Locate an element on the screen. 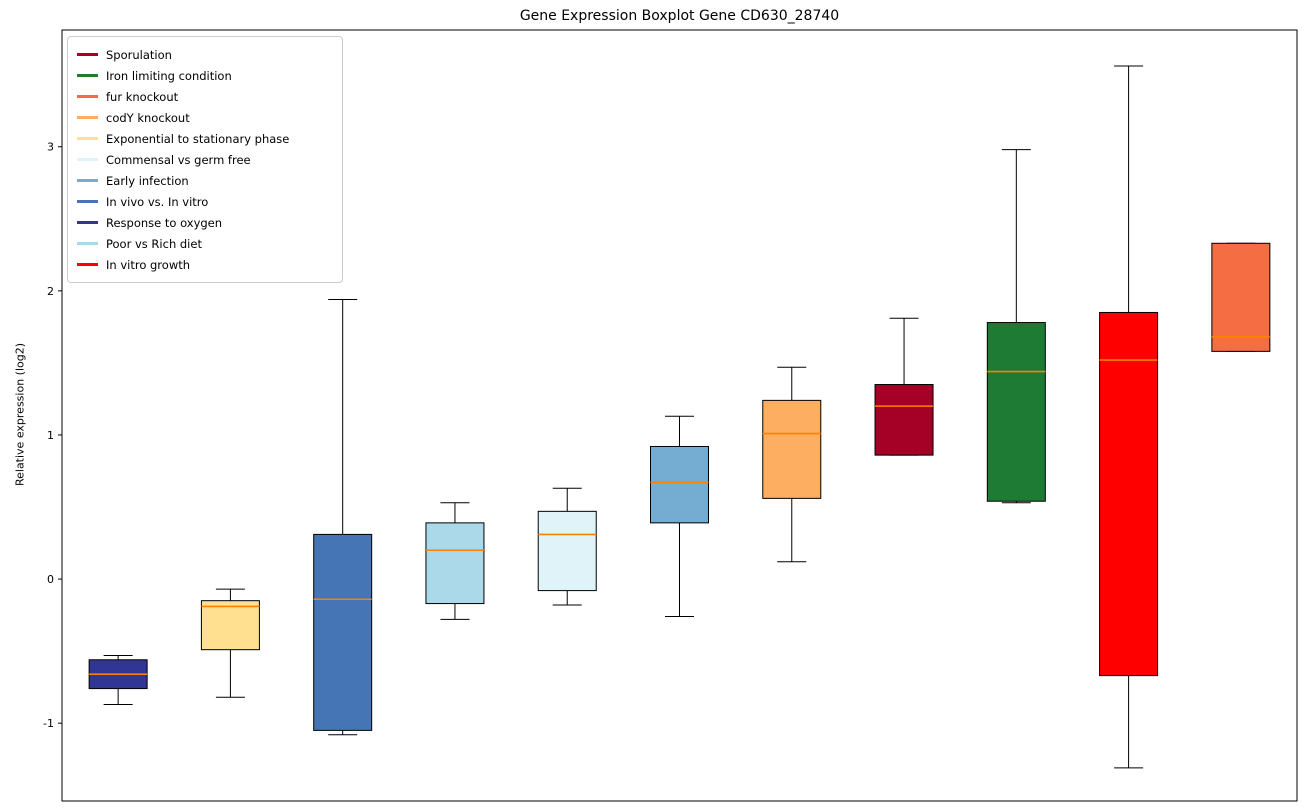  legend-label: Response to oxygen is located at coordinates (164, 222).